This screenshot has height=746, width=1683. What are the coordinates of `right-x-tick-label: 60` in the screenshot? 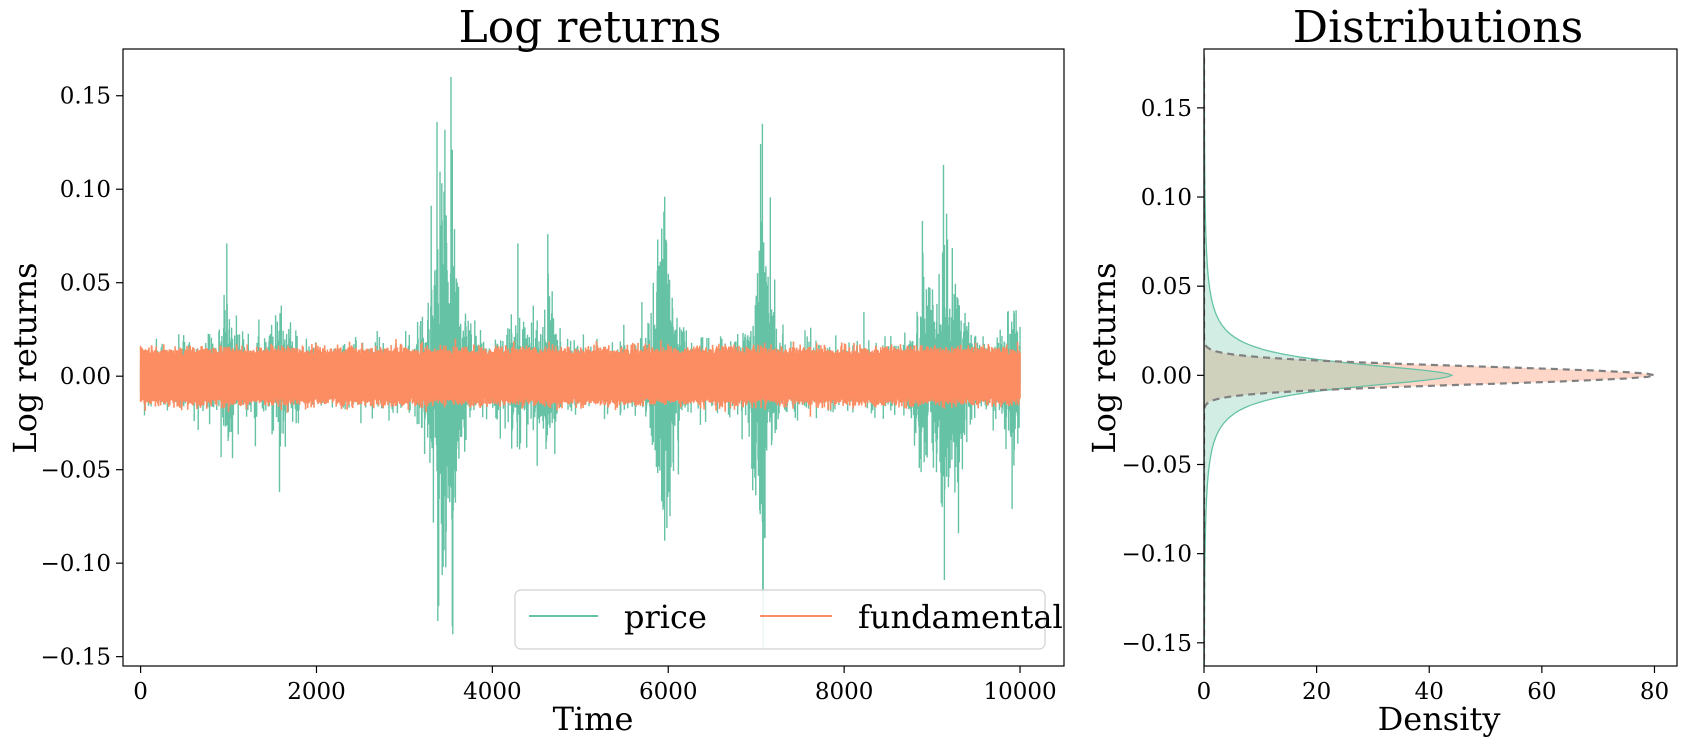 It's located at (1541, 692).